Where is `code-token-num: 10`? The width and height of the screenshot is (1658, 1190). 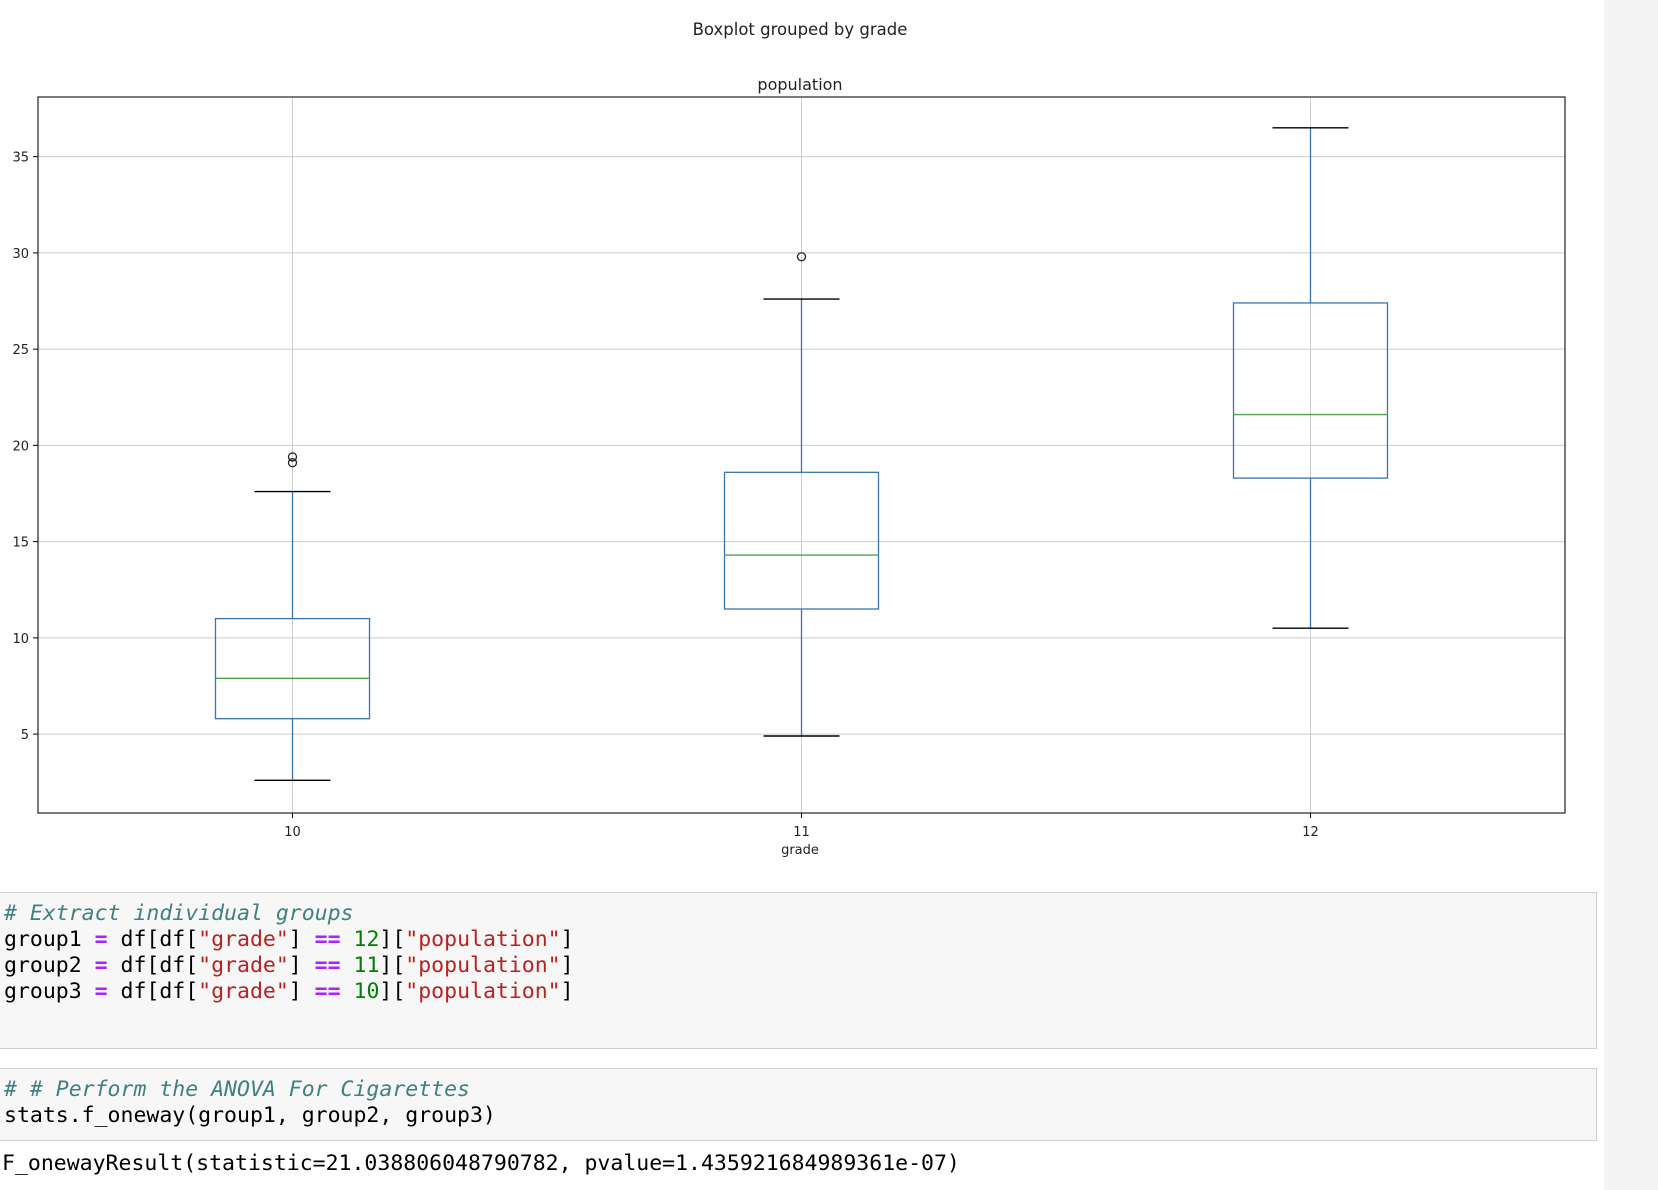 code-token-num: 10 is located at coordinates (366, 991).